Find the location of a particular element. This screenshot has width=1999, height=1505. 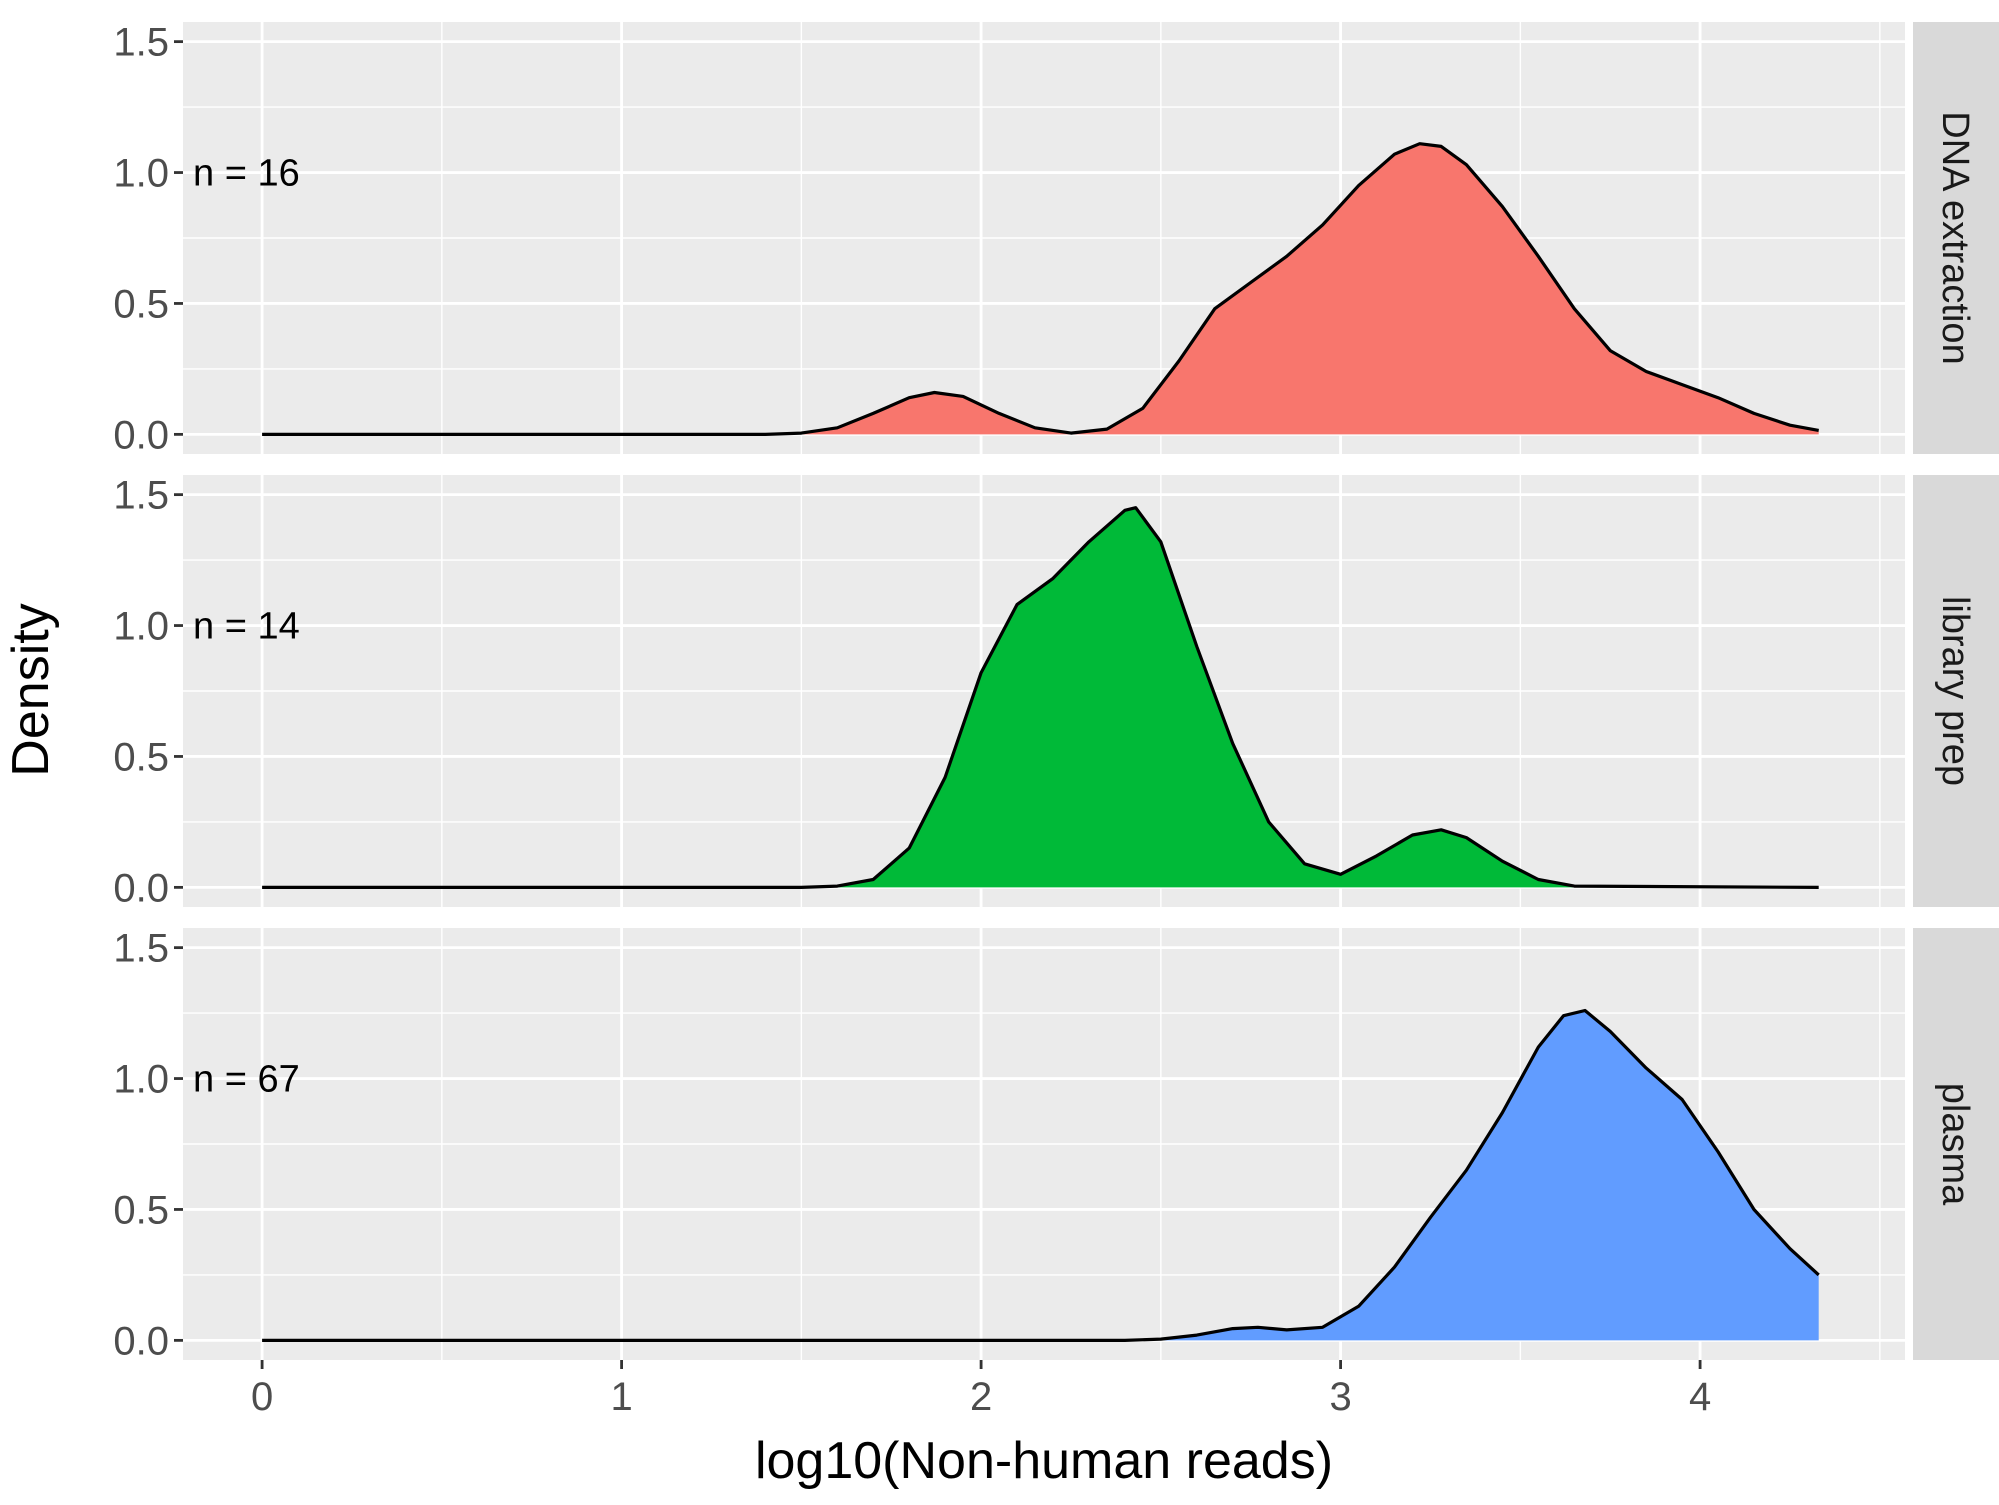

facet-label-dna-extraction: DNA extraction is located at coordinates (1955, 237).